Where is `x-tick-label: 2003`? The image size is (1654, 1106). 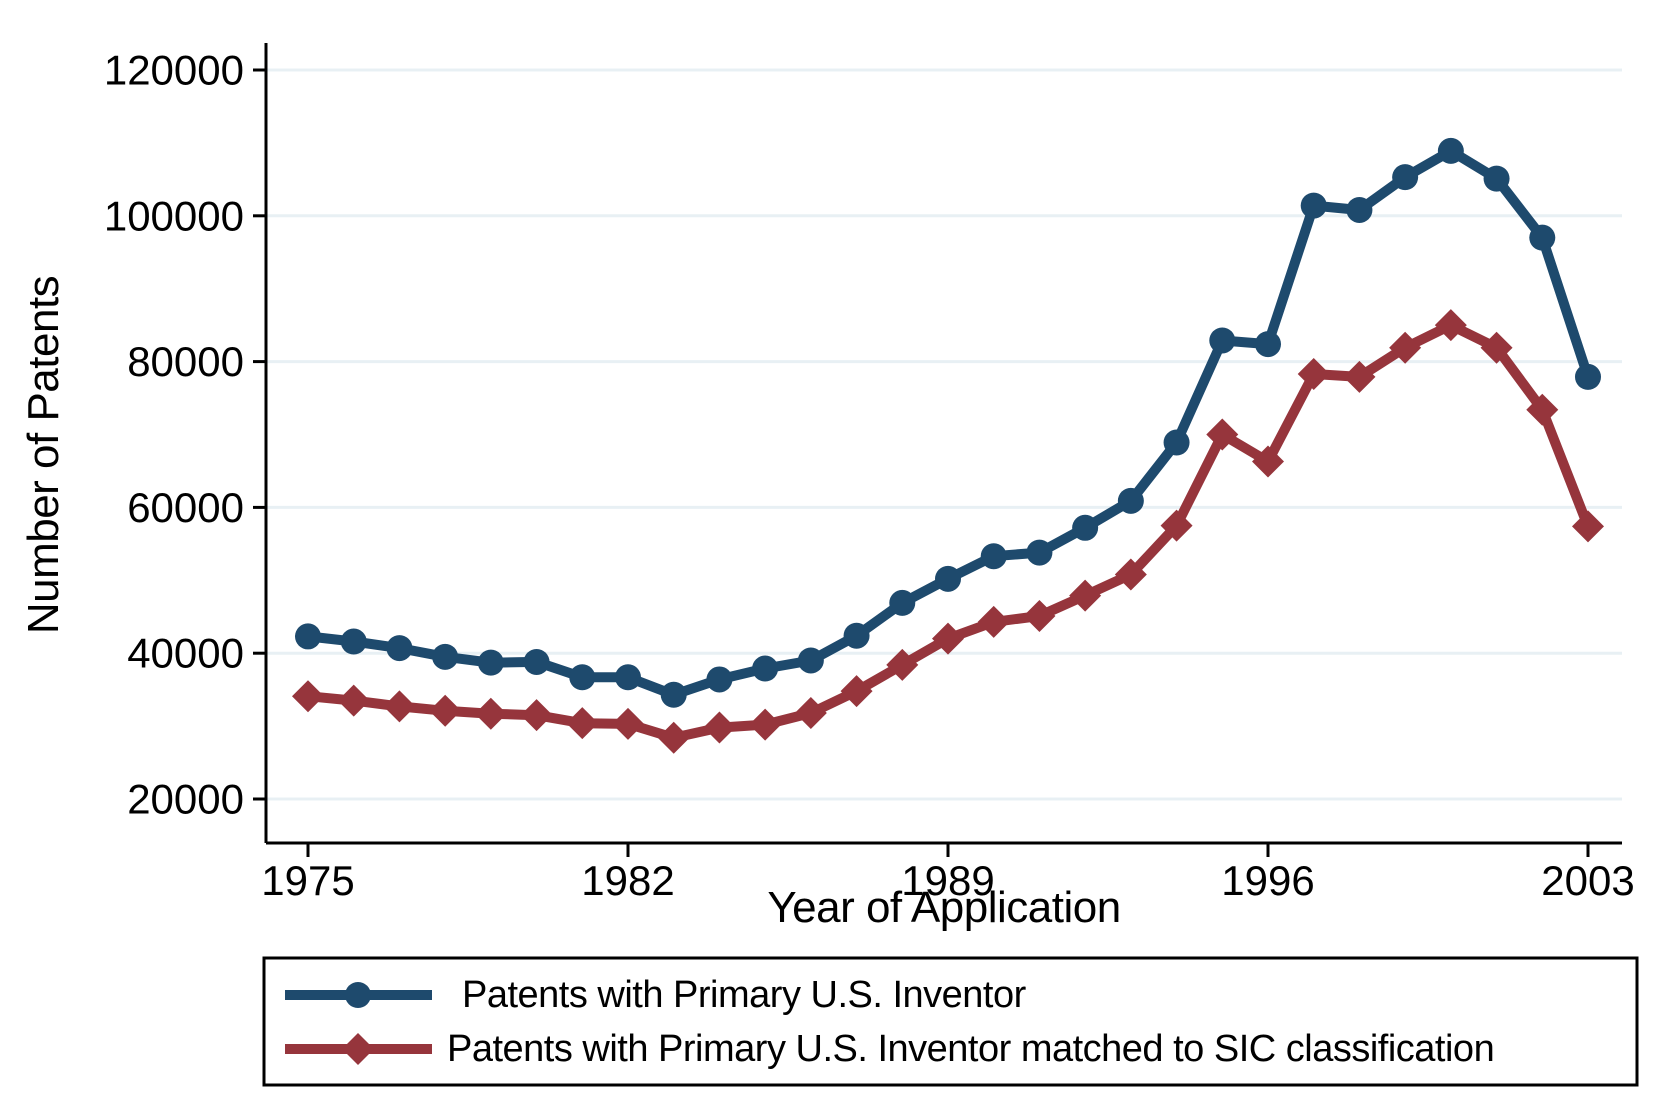 x-tick-label: 2003 is located at coordinates (1587, 880).